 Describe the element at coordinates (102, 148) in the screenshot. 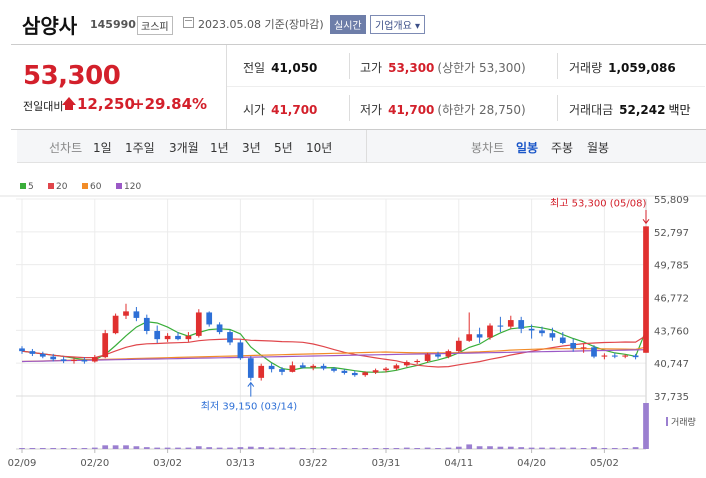

I see `period-1d: 1일` at that location.